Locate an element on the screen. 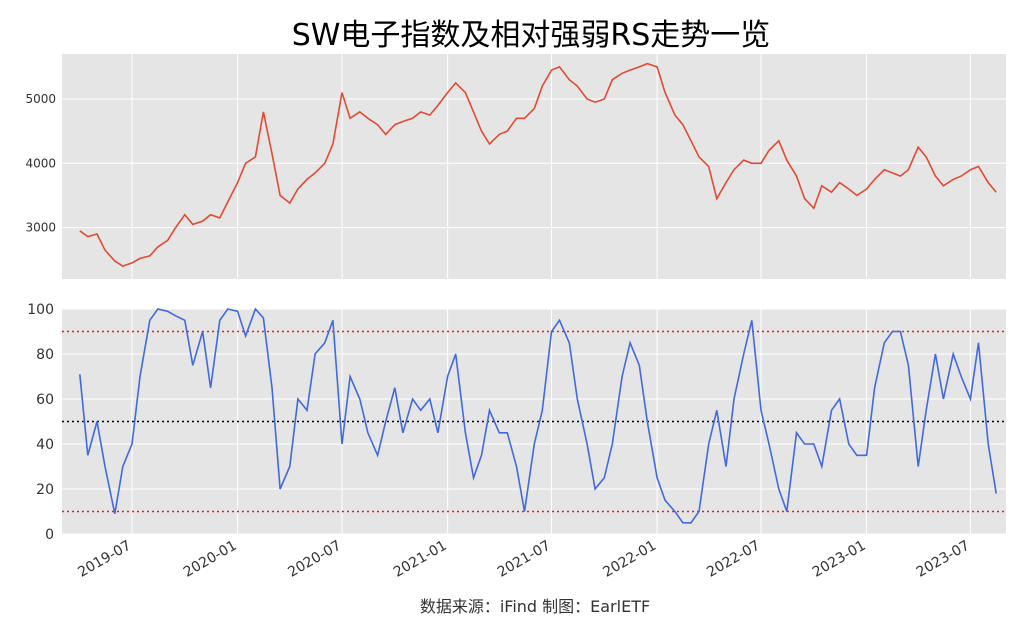 The image size is (1024, 632). x-tick-label: 2023-01 is located at coordinates (839, 559).